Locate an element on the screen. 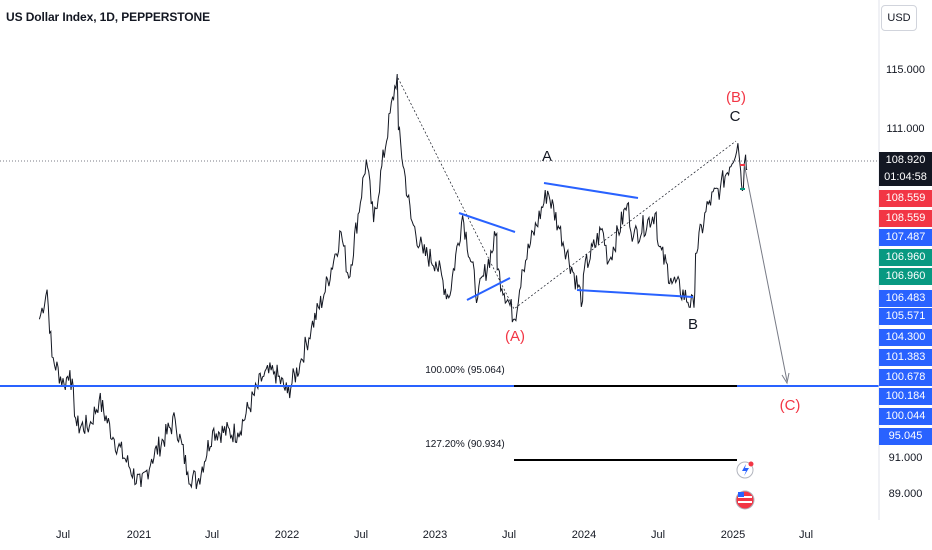  wave-label-b: B is located at coordinates (693, 324).